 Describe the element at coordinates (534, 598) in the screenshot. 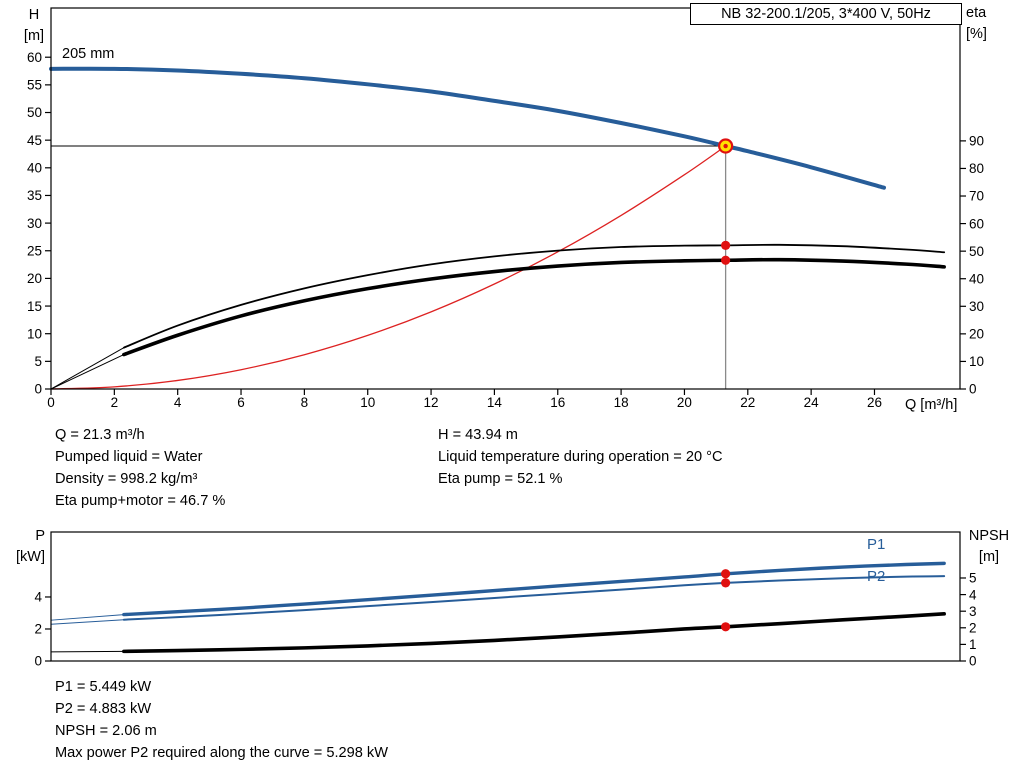

I see `p2-curve` at that location.